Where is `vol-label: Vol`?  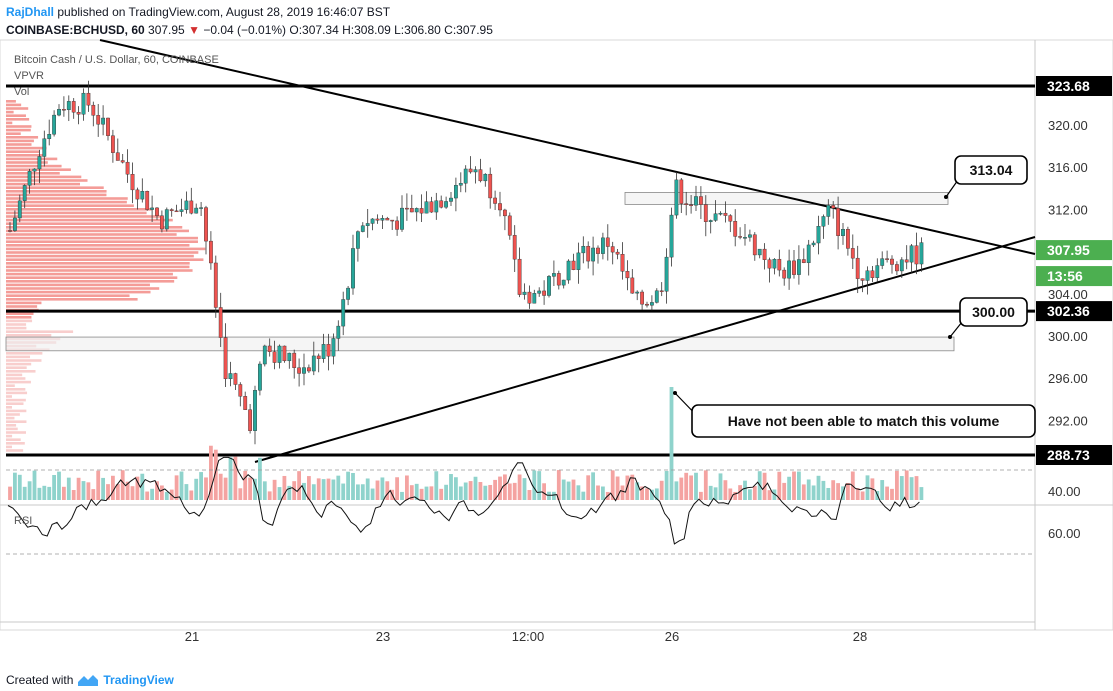 vol-label: Vol is located at coordinates (22, 92).